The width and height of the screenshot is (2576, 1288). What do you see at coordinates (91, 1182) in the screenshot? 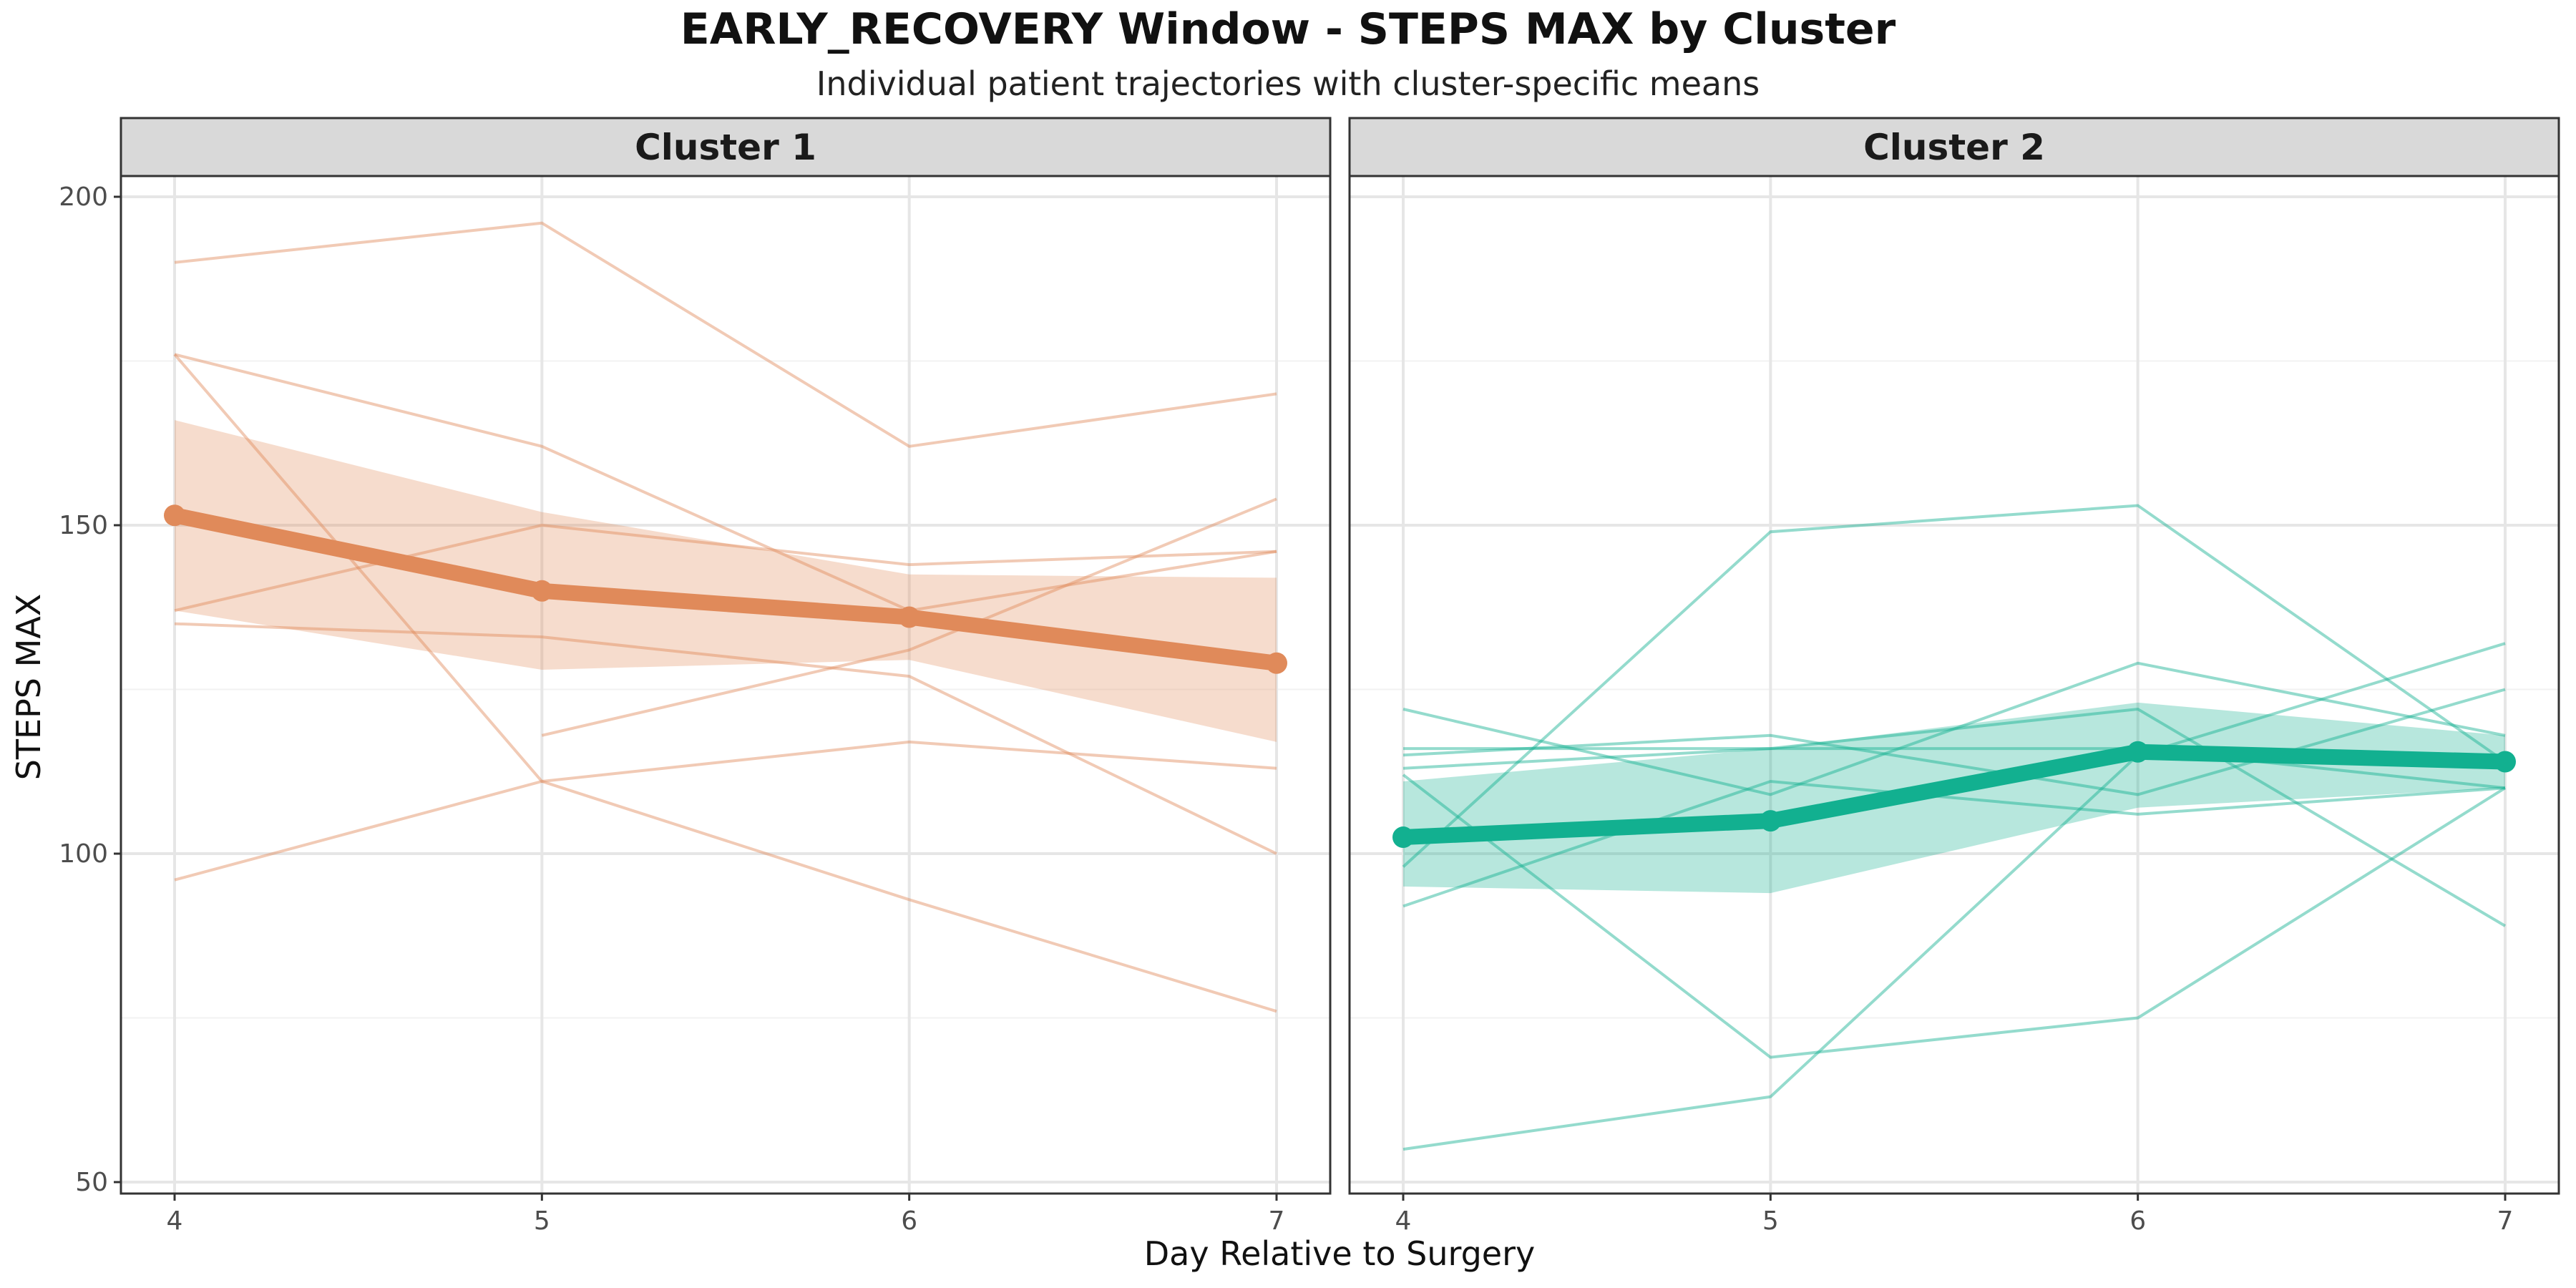
I see `y-tick-label: 50` at bounding box center [91, 1182].